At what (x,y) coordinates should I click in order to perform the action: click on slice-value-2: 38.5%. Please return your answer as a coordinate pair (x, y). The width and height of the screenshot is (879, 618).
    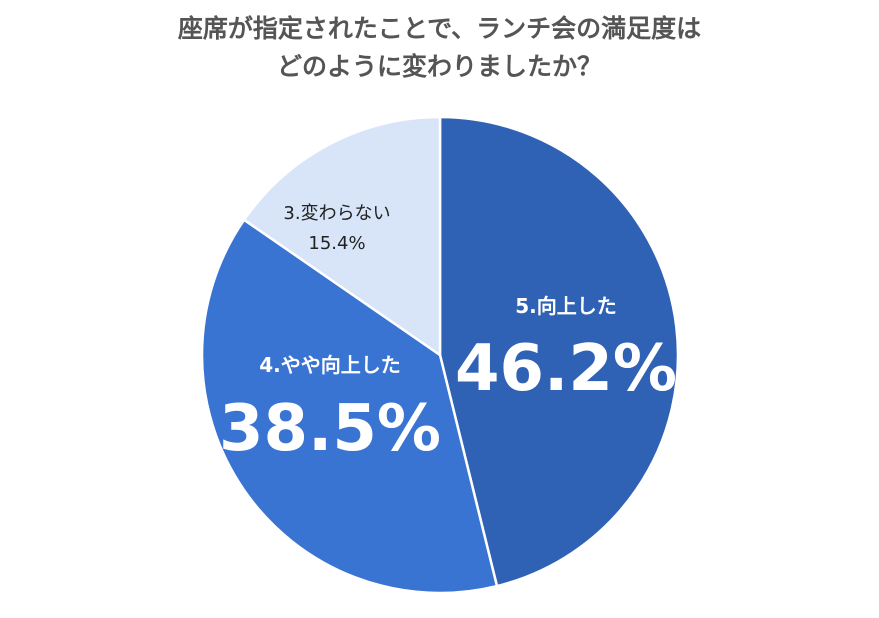
    Looking at the image, I should click on (330, 429).